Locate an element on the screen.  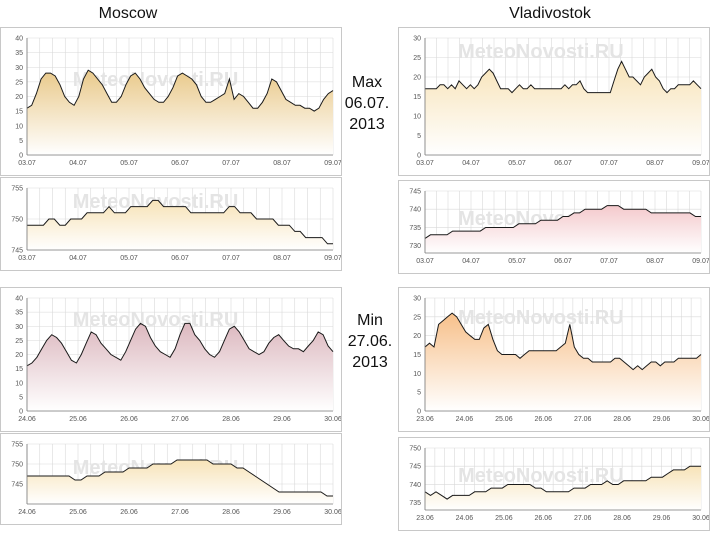
max-label-line3: 2013 is located at coordinates (367, 124).